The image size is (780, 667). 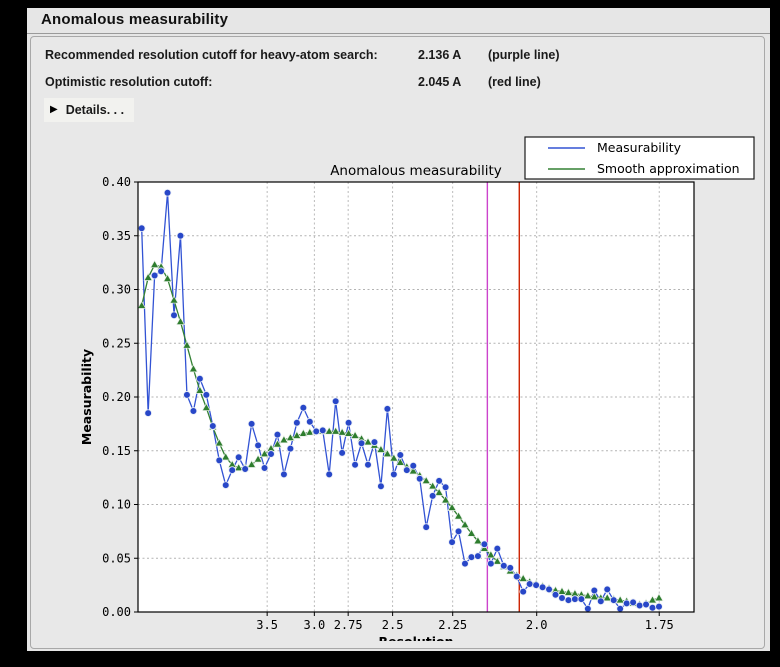 What do you see at coordinates (116, 558) in the screenshot?
I see `y-tick-label: 0.05` at bounding box center [116, 558].